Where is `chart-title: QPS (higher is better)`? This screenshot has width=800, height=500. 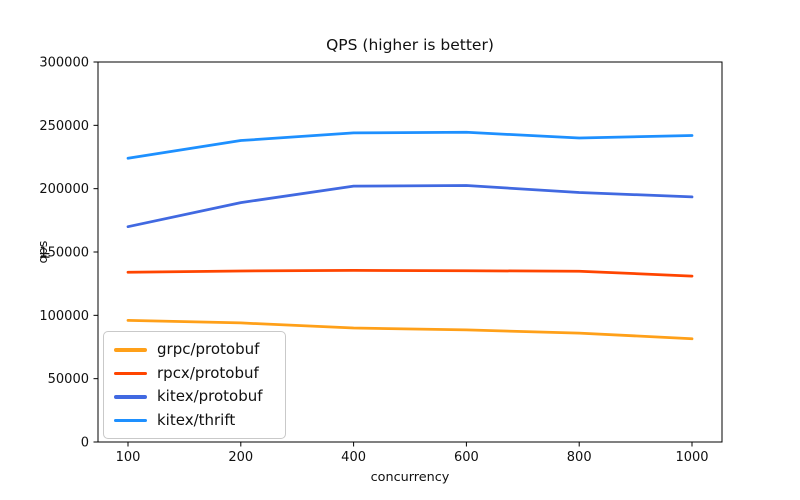 chart-title: QPS (higher is better) is located at coordinates (410, 45).